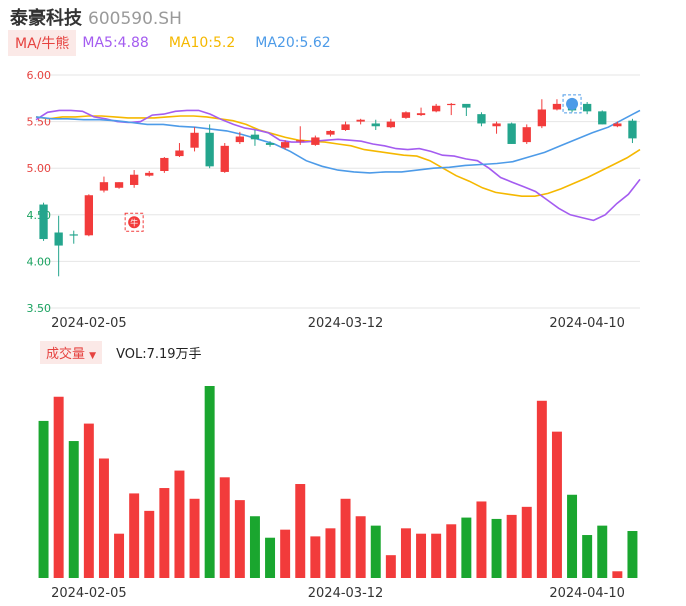 The width and height of the screenshot is (686, 606). I want to click on volume-x-tick-label: 2024-04-10, so click(587, 593).